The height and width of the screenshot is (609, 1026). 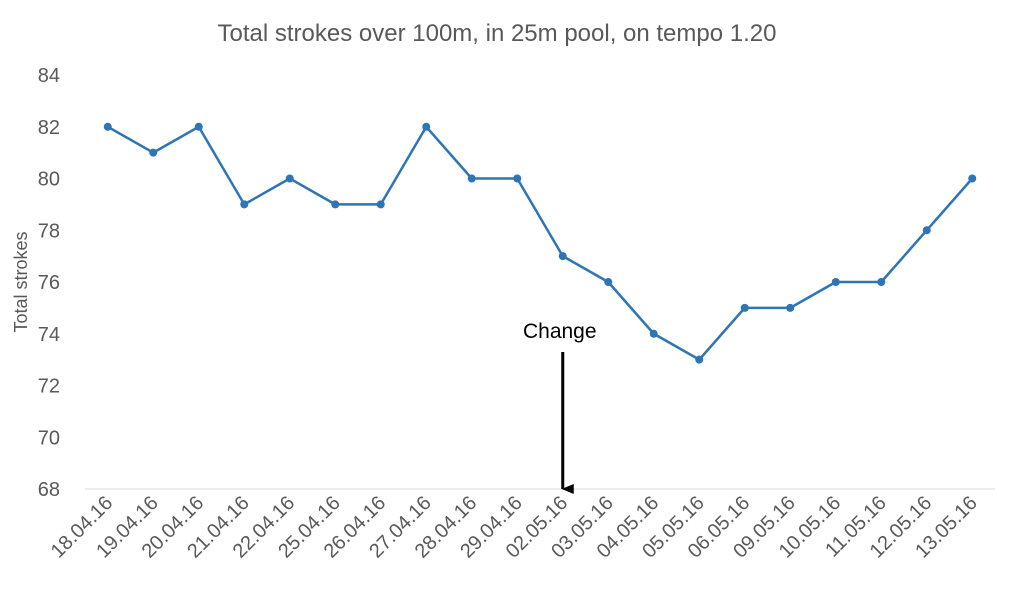 I want to click on y-axis-ticks: 68 70 72 74 76 78 80 82 84, so click(x=49, y=283).